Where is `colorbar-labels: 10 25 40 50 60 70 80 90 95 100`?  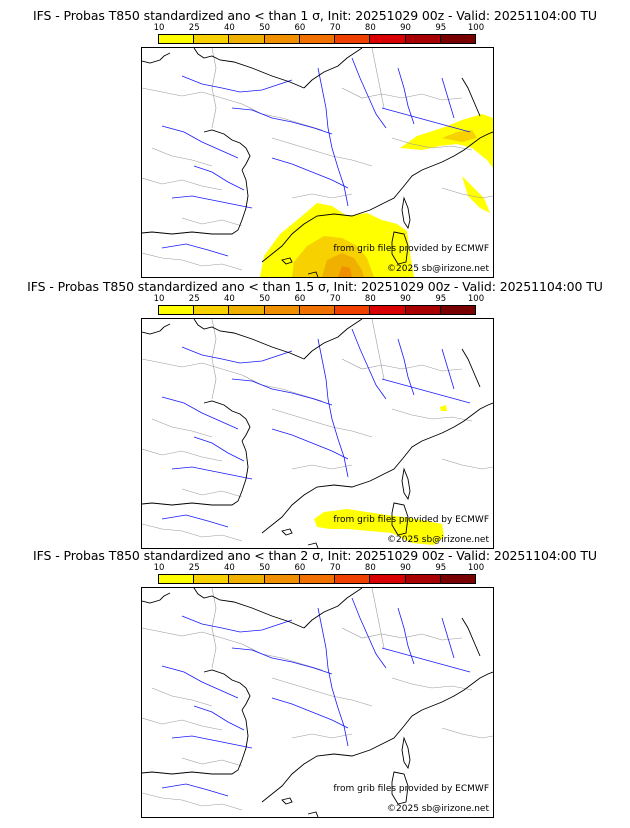
colorbar-labels: 10 25 40 50 60 70 80 90 95 100 is located at coordinates (319, 568).